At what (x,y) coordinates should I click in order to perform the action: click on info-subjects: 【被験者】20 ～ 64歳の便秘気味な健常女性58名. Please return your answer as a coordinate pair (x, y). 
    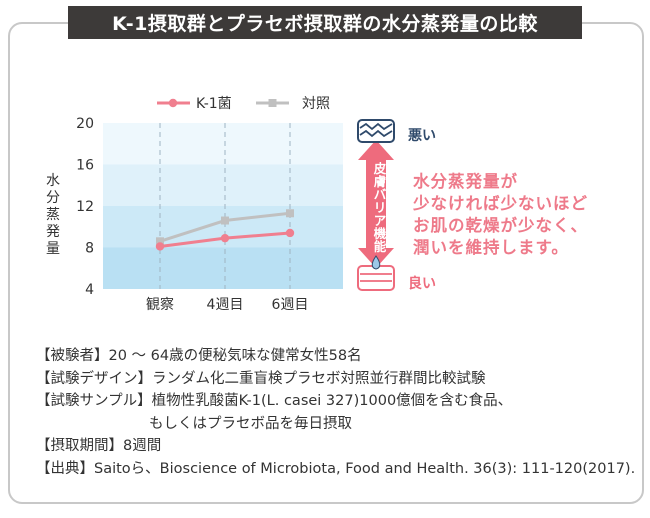
    Looking at the image, I should click on (199, 356).